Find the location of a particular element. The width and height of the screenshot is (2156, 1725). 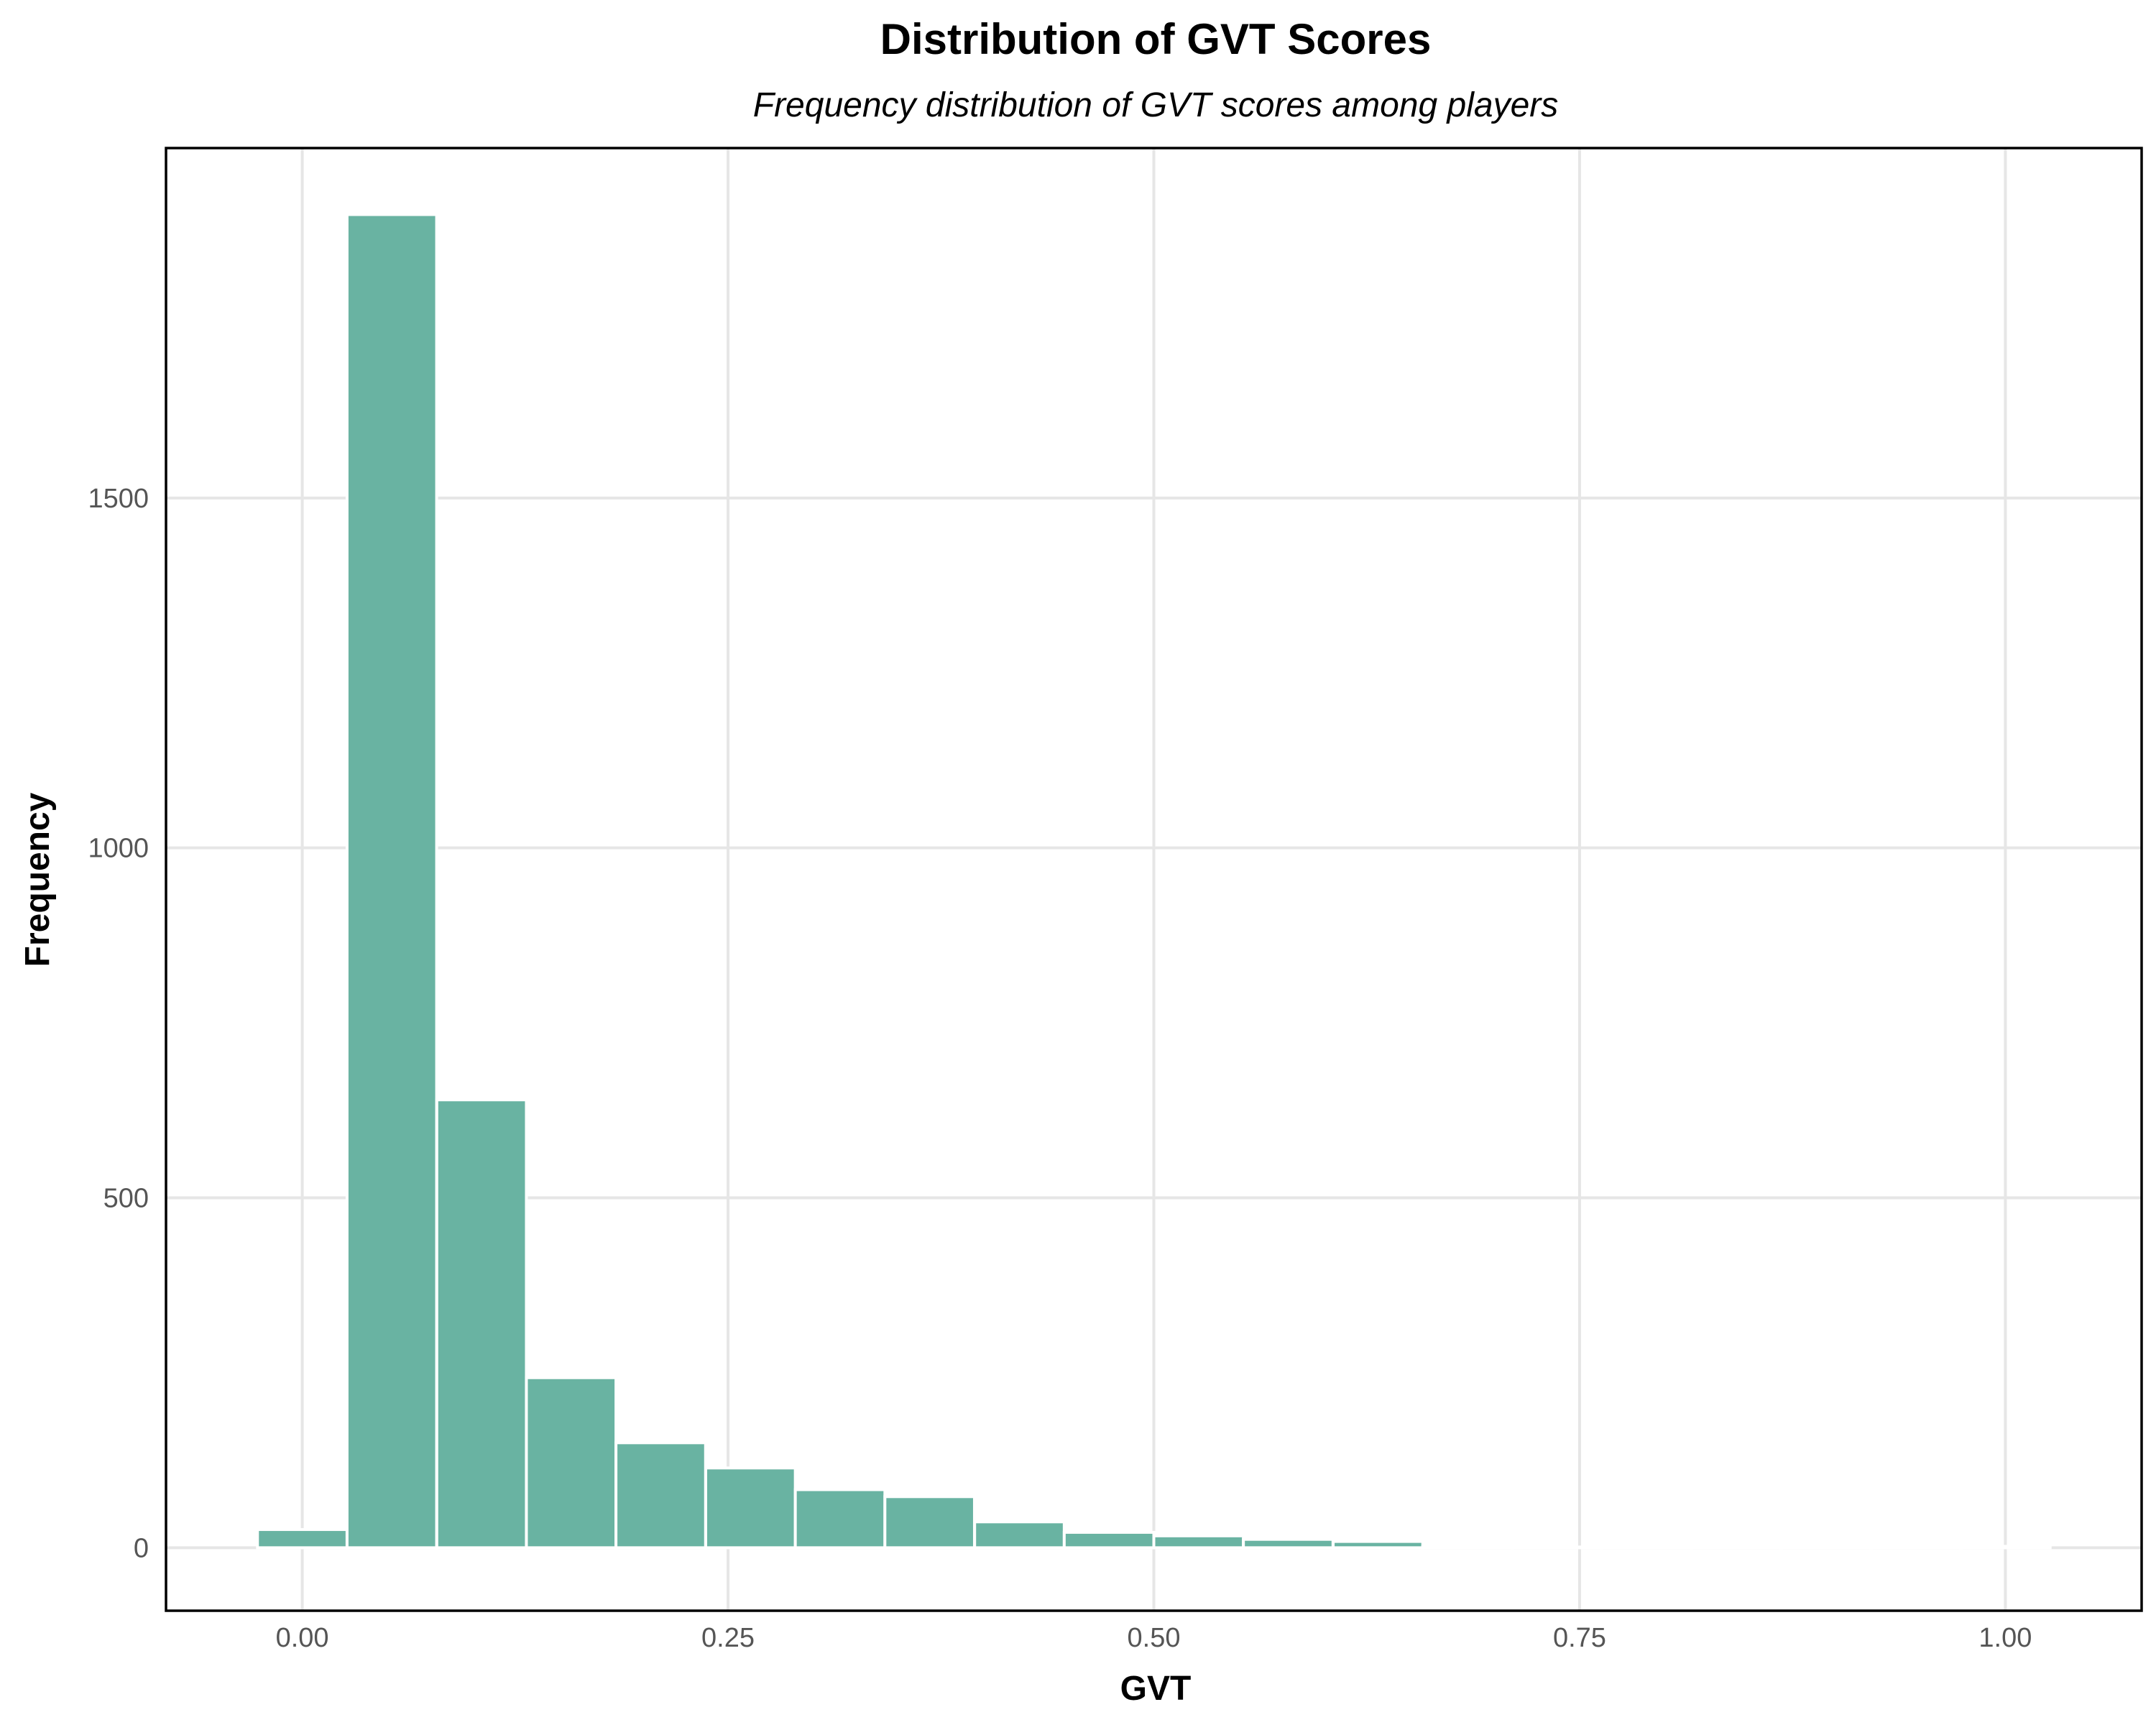

y-axis-title: Frequency is located at coordinates (38, 879).